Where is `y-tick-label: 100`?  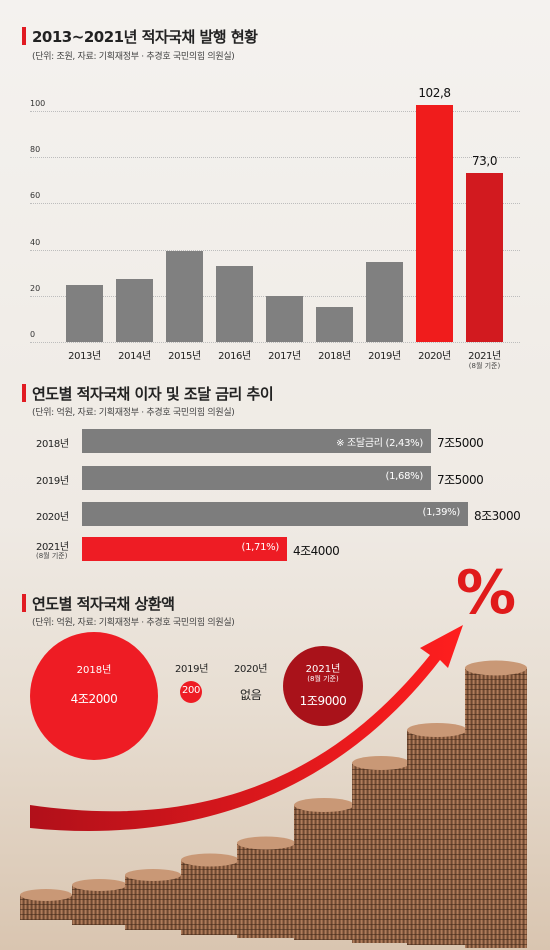 y-tick-label: 100 is located at coordinates (38, 104).